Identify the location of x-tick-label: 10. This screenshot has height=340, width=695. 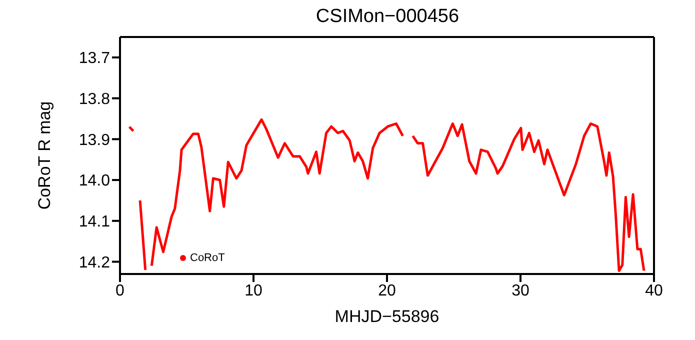
(253, 291).